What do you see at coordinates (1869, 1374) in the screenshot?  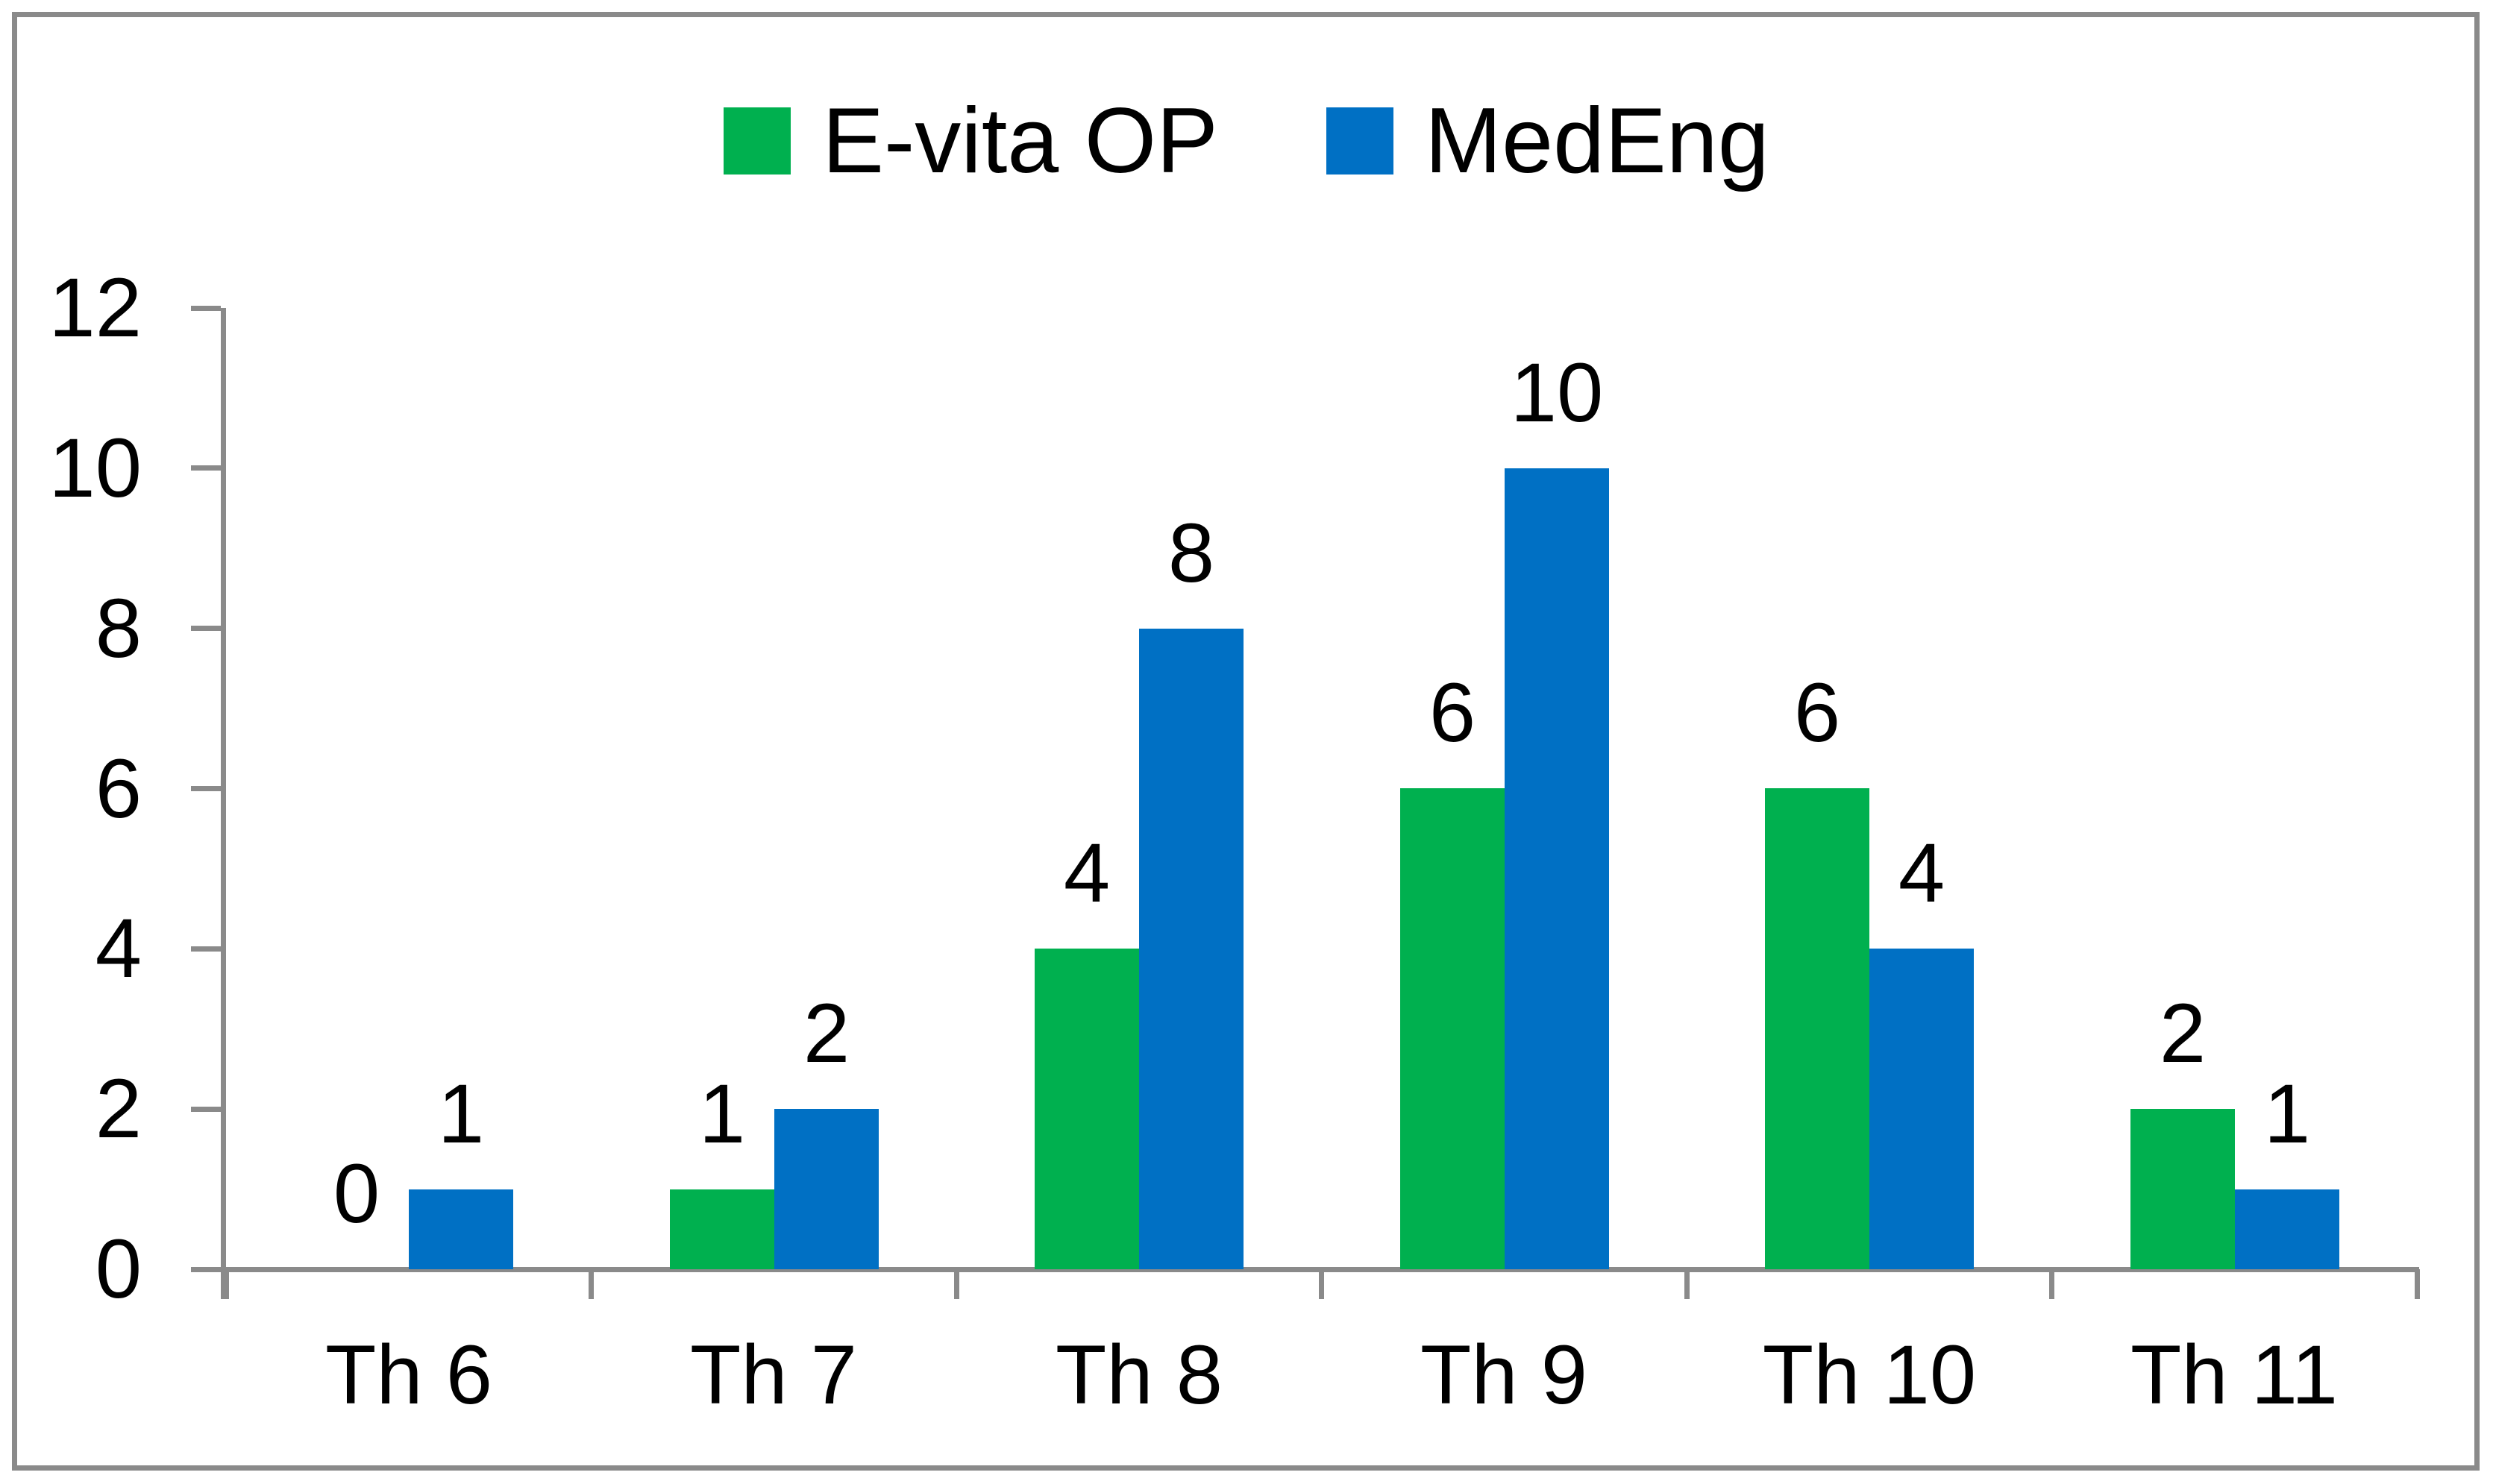 I see `x-axis-category-label-th-10: Th 10` at bounding box center [1869, 1374].